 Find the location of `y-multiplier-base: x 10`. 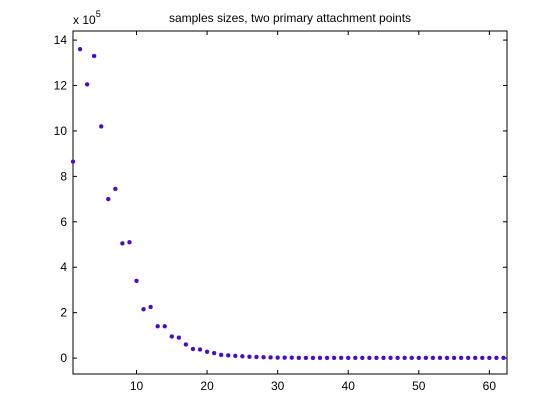

y-multiplier-base: x 10 is located at coordinates (84, 20).